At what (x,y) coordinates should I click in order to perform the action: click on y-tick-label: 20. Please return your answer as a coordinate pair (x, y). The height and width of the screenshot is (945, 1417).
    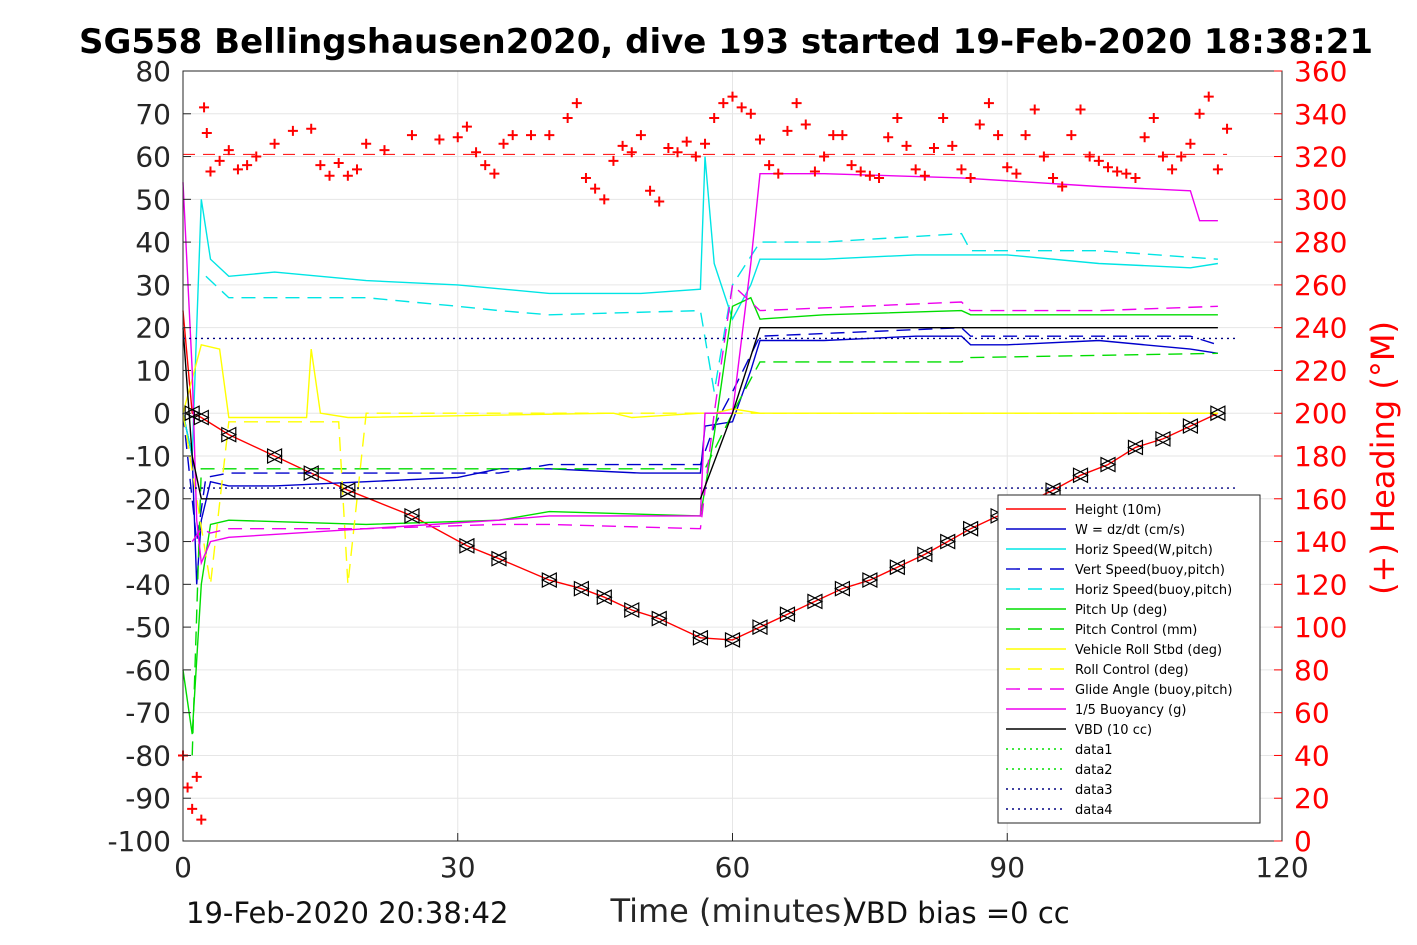
    Looking at the image, I should click on (153, 328).